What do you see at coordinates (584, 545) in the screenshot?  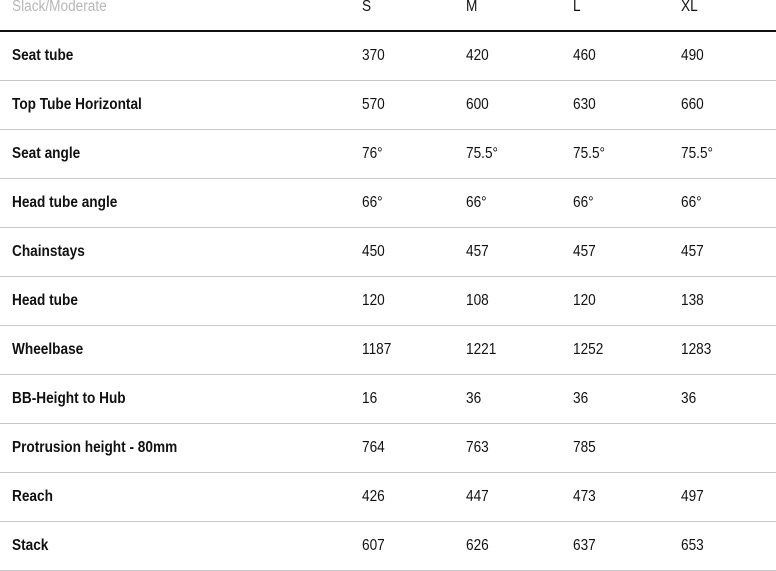 I see `row-value: 637` at bounding box center [584, 545].